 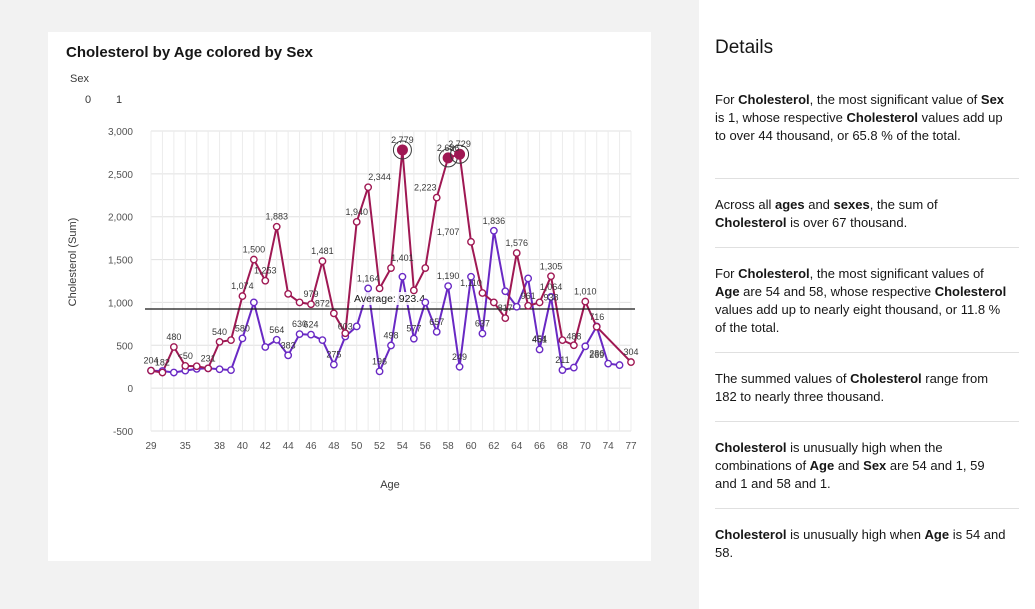 What do you see at coordinates (173, 337) in the screenshot?
I see `data-label: 480` at bounding box center [173, 337].